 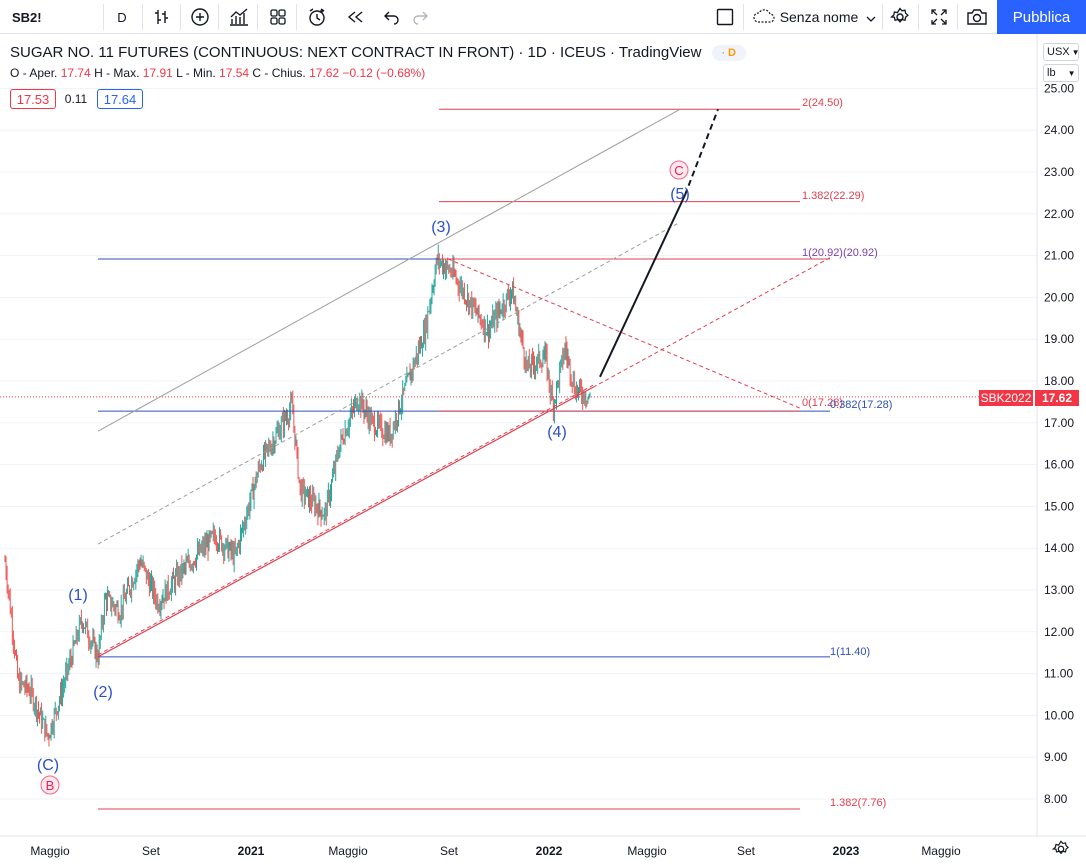 What do you see at coordinates (1058, 52) in the screenshot?
I see `currency-label: USX` at bounding box center [1058, 52].